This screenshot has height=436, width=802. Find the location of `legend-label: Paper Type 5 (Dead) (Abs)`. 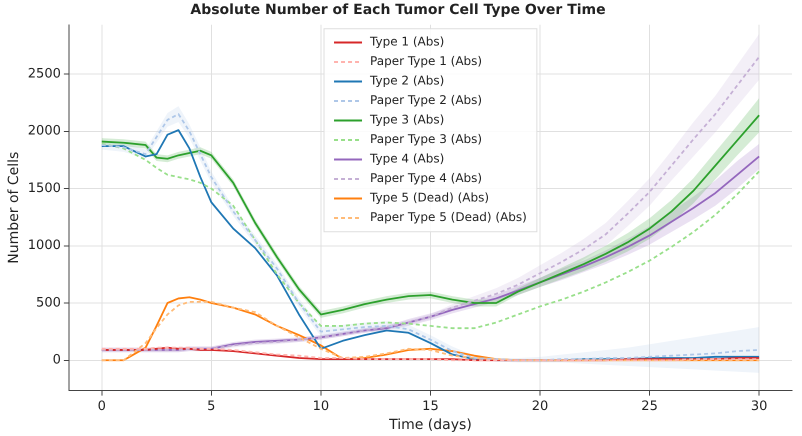

legend-label: Paper Type 5 (Dead) (Abs) is located at coordinates (448, 217).